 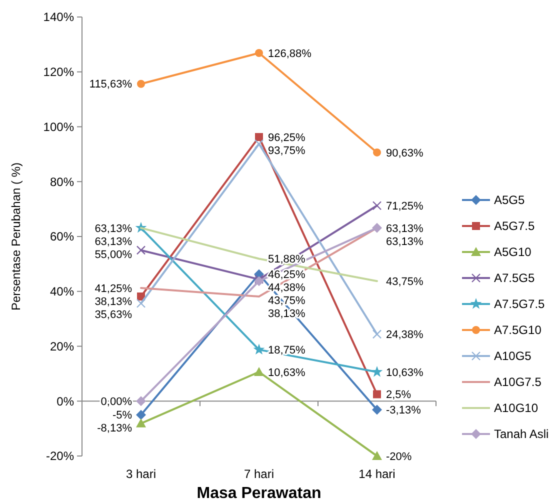 I want to click on data-label: 90,63%, so click(x=405, y=153).